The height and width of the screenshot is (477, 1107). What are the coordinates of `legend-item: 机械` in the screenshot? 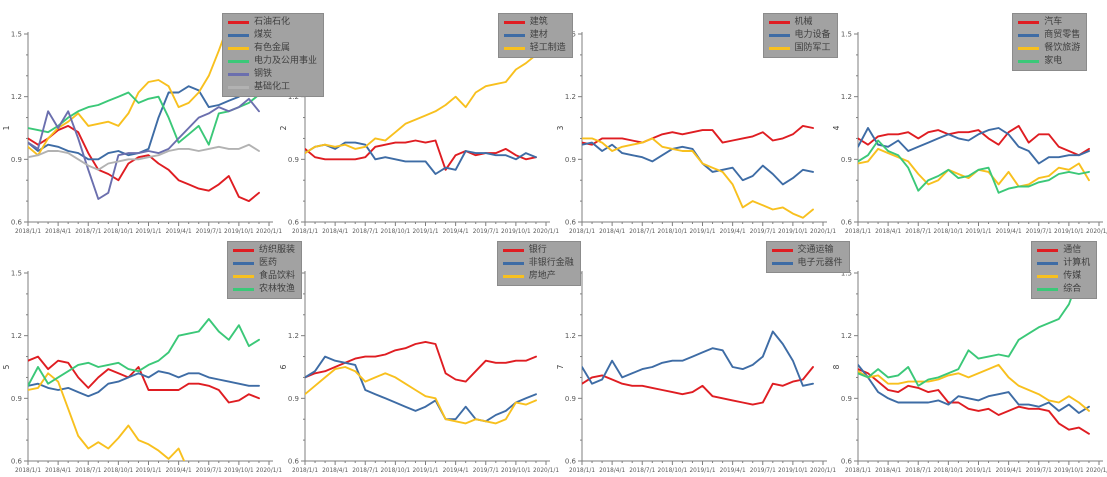 It's located at (799, 22).